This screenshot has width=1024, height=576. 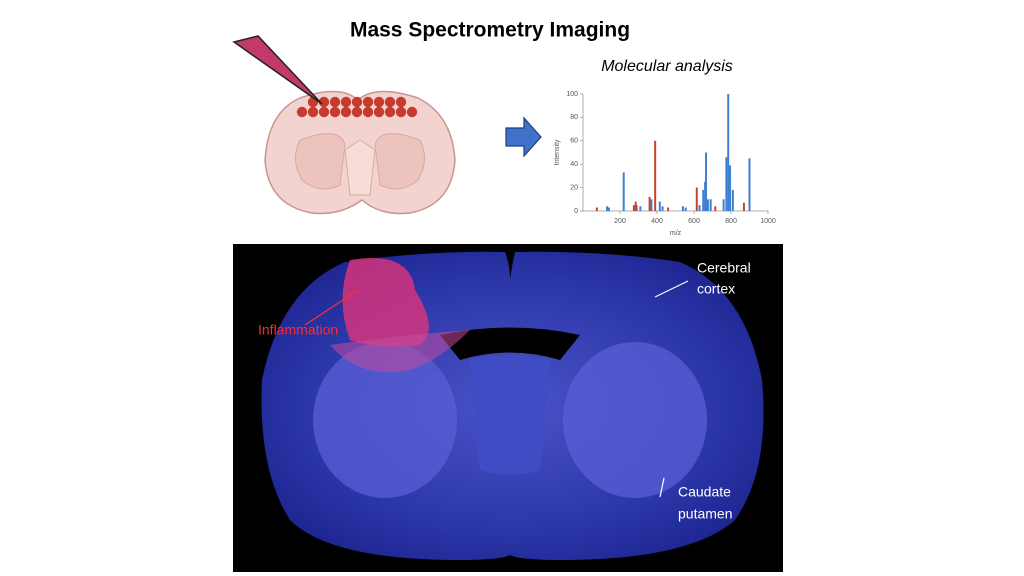 What do you see at coordinates (574, 117) in the screenshot?
I see `y-tick-label: 80` at bounding box center [574, 117].